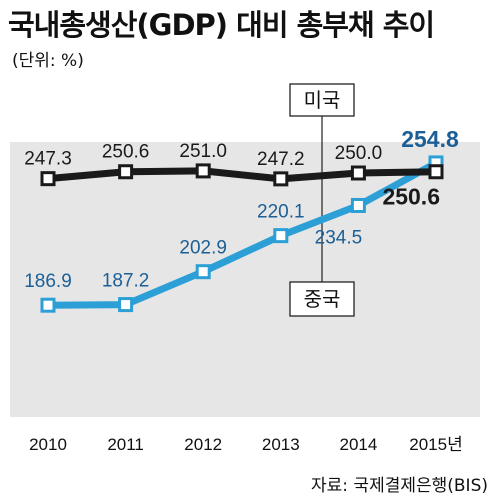  I want to click on legend-label: 미국, so click(322, 100).